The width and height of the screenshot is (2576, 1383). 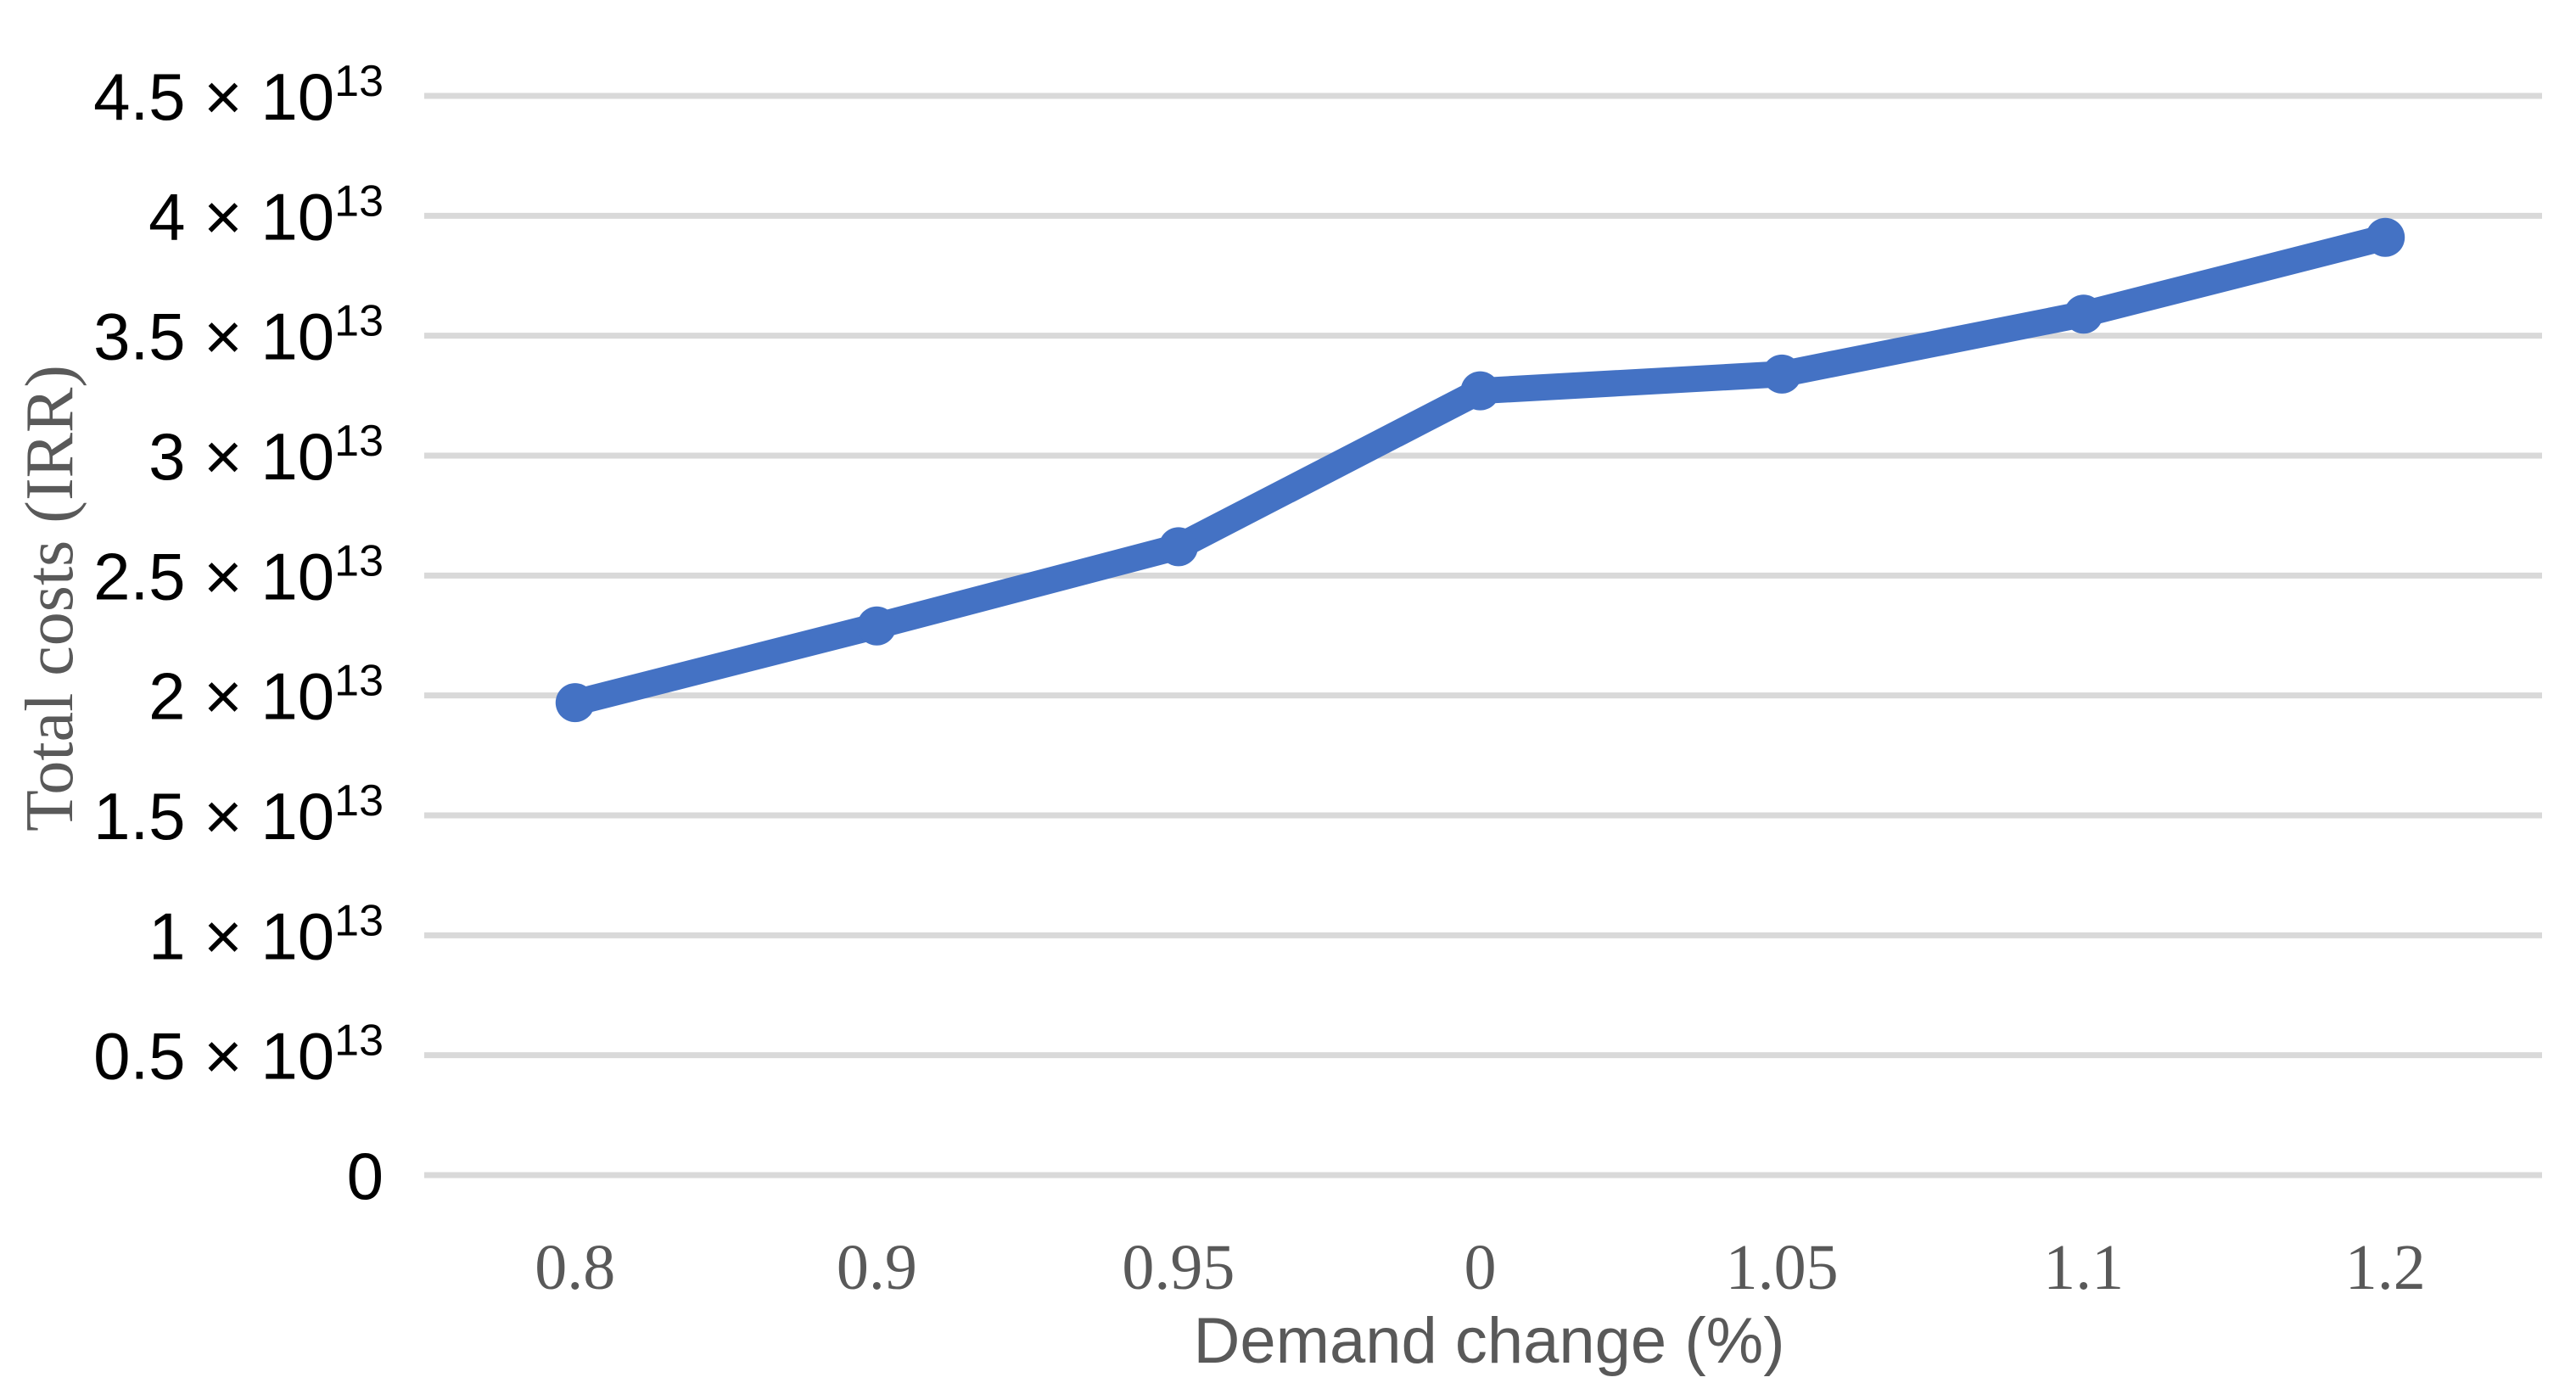 What do you see at coordinates (238, 815) in the screenshot?
I see `y-axis-tick-label: 1.5 × 1013` at bounding box center [238, 815].